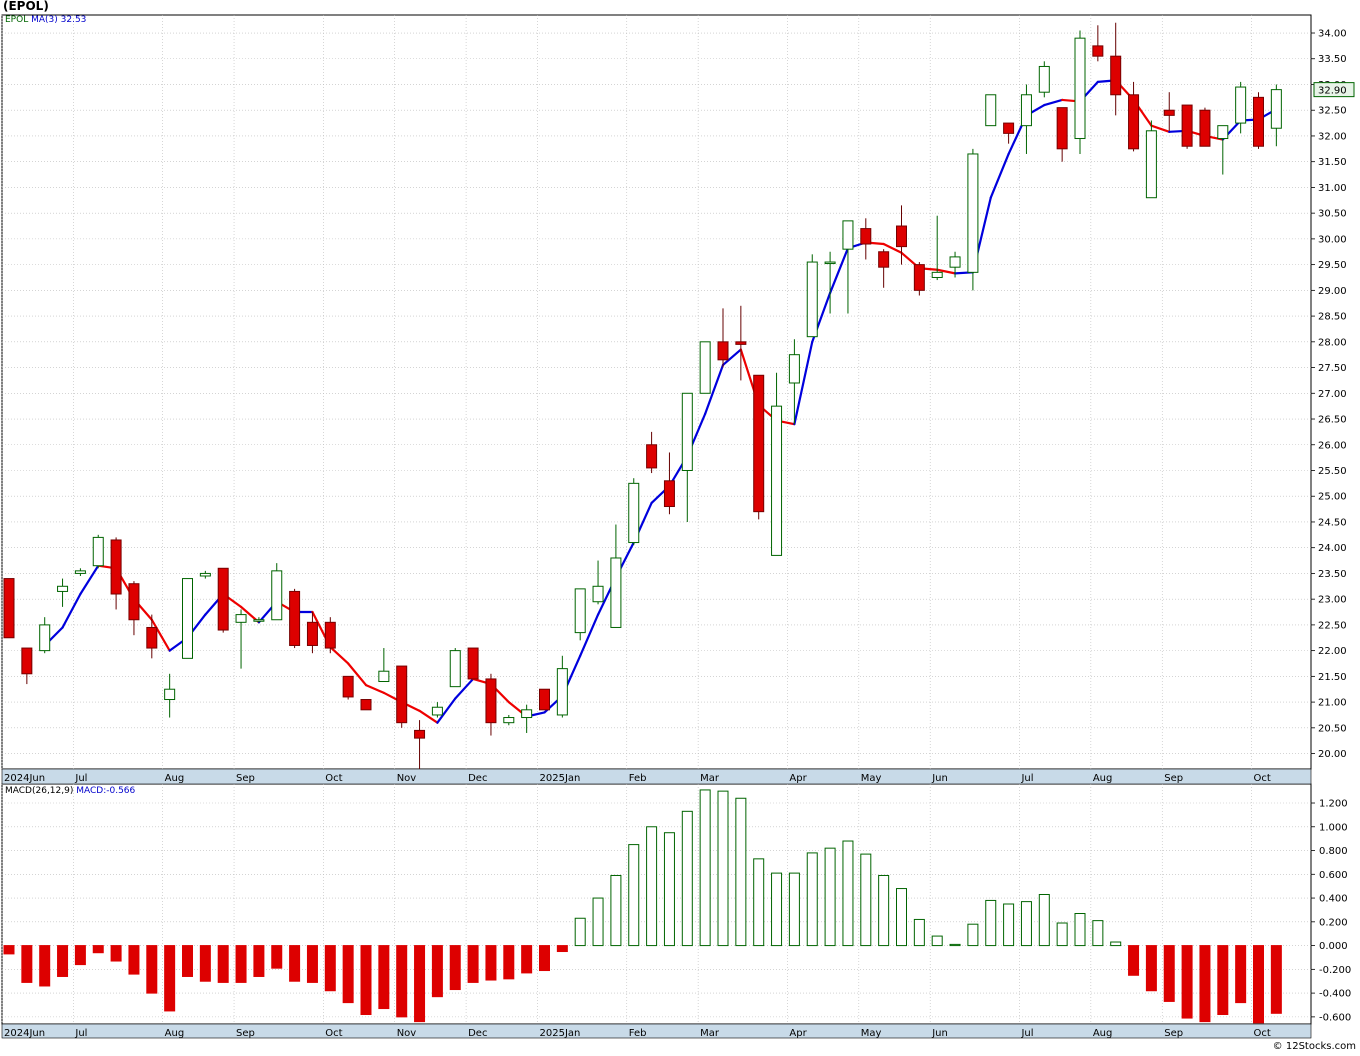 This screenshot has height=1056, width=1360. Describe the element at coordinates (1332, 625) in the screenshot. I see `price-tick-label: 22.50` at that location.